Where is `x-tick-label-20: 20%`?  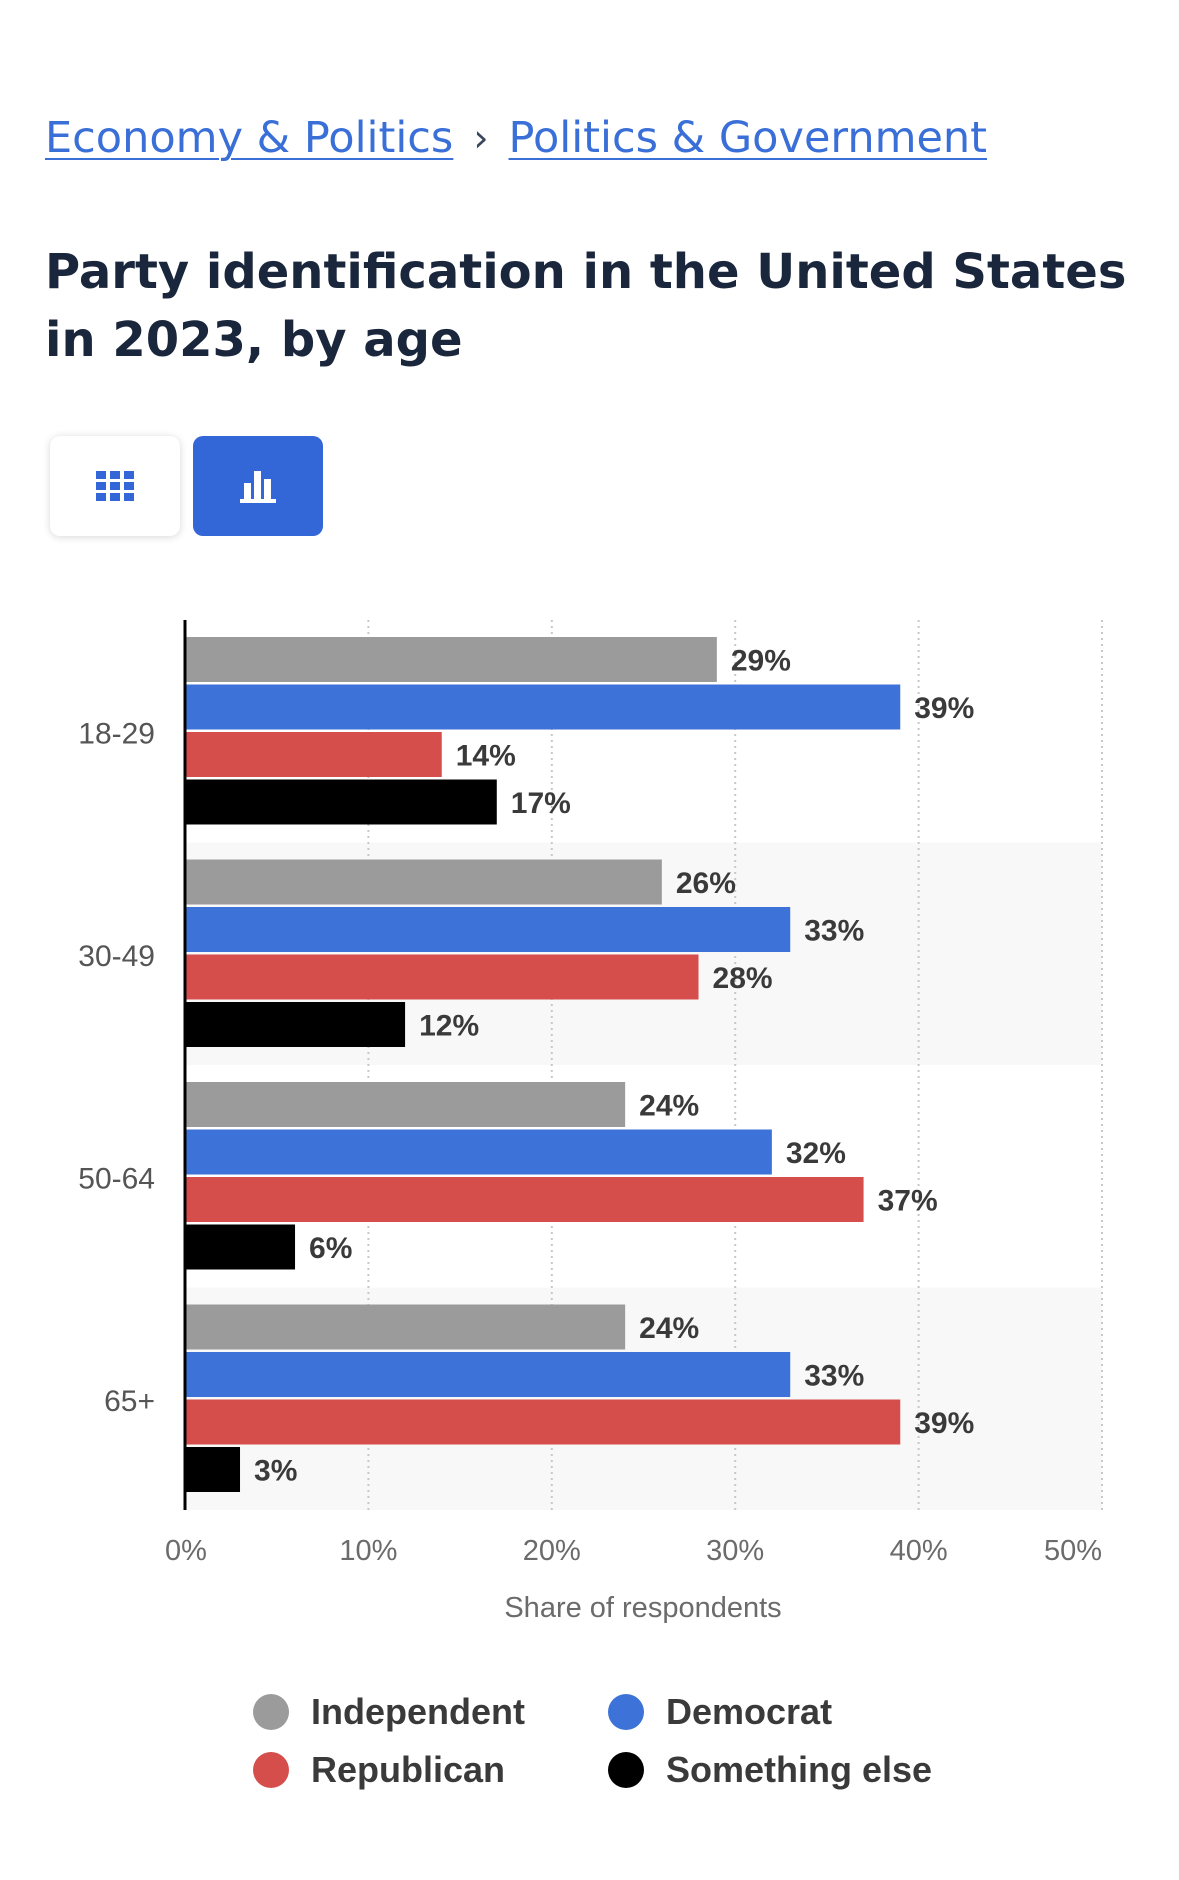 x-tick-label-20: 20% is located at coordinates (552, 1551).